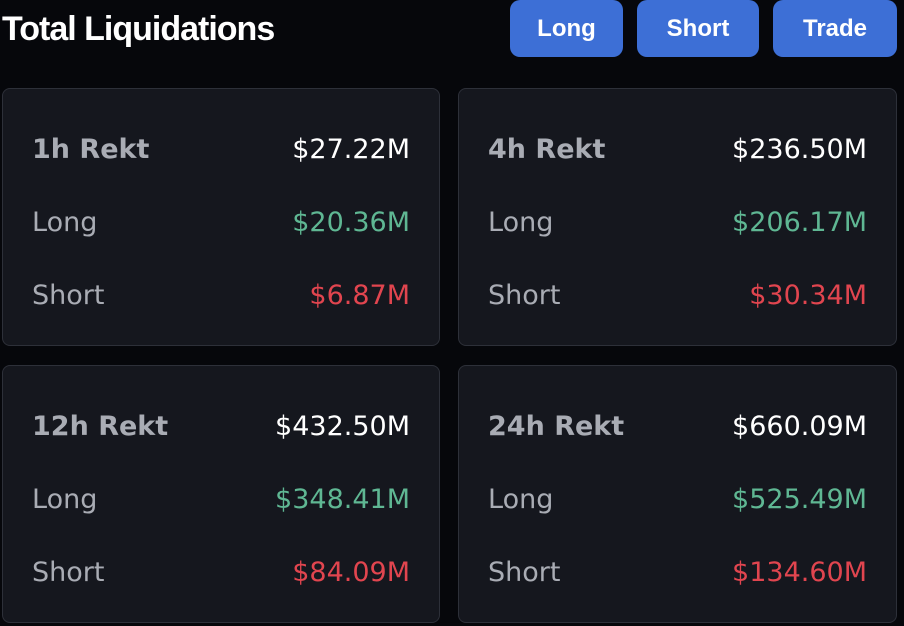 This screenshot has height=626, width=904. Describe the element at coordinates (91, 149) in the screenshot. I see `period-label: 1h Rekt` at that location.